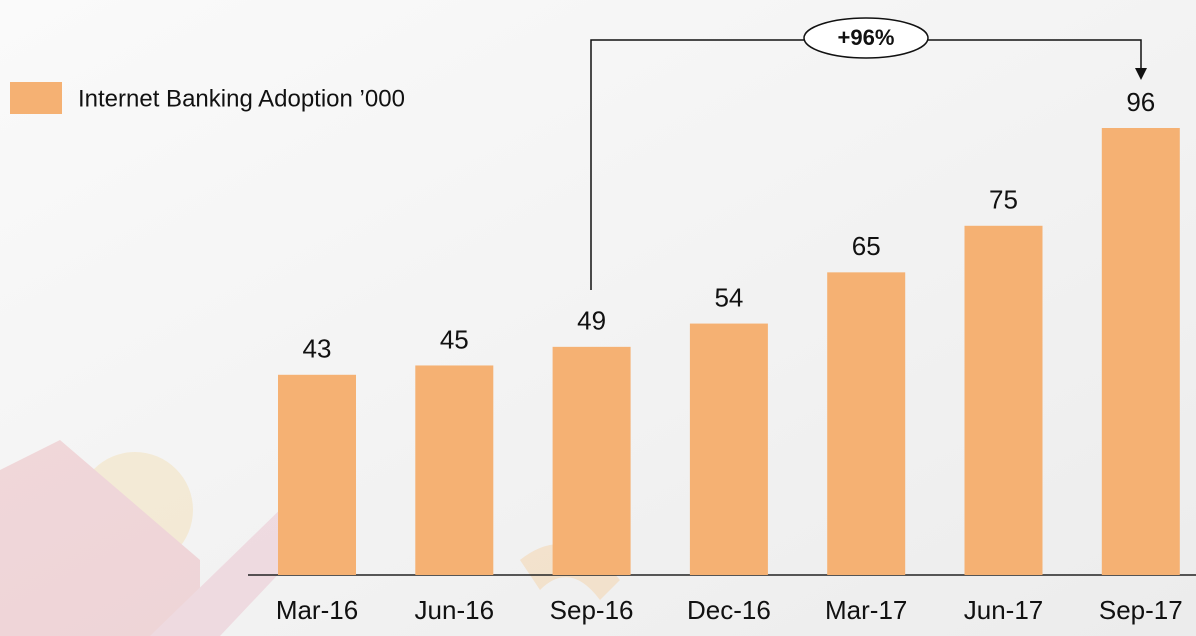 This screenshot has height=636, width=1196. Describe the element at coordinates (317, 349) in the screenshot. I see `value-label: 43` at that location.